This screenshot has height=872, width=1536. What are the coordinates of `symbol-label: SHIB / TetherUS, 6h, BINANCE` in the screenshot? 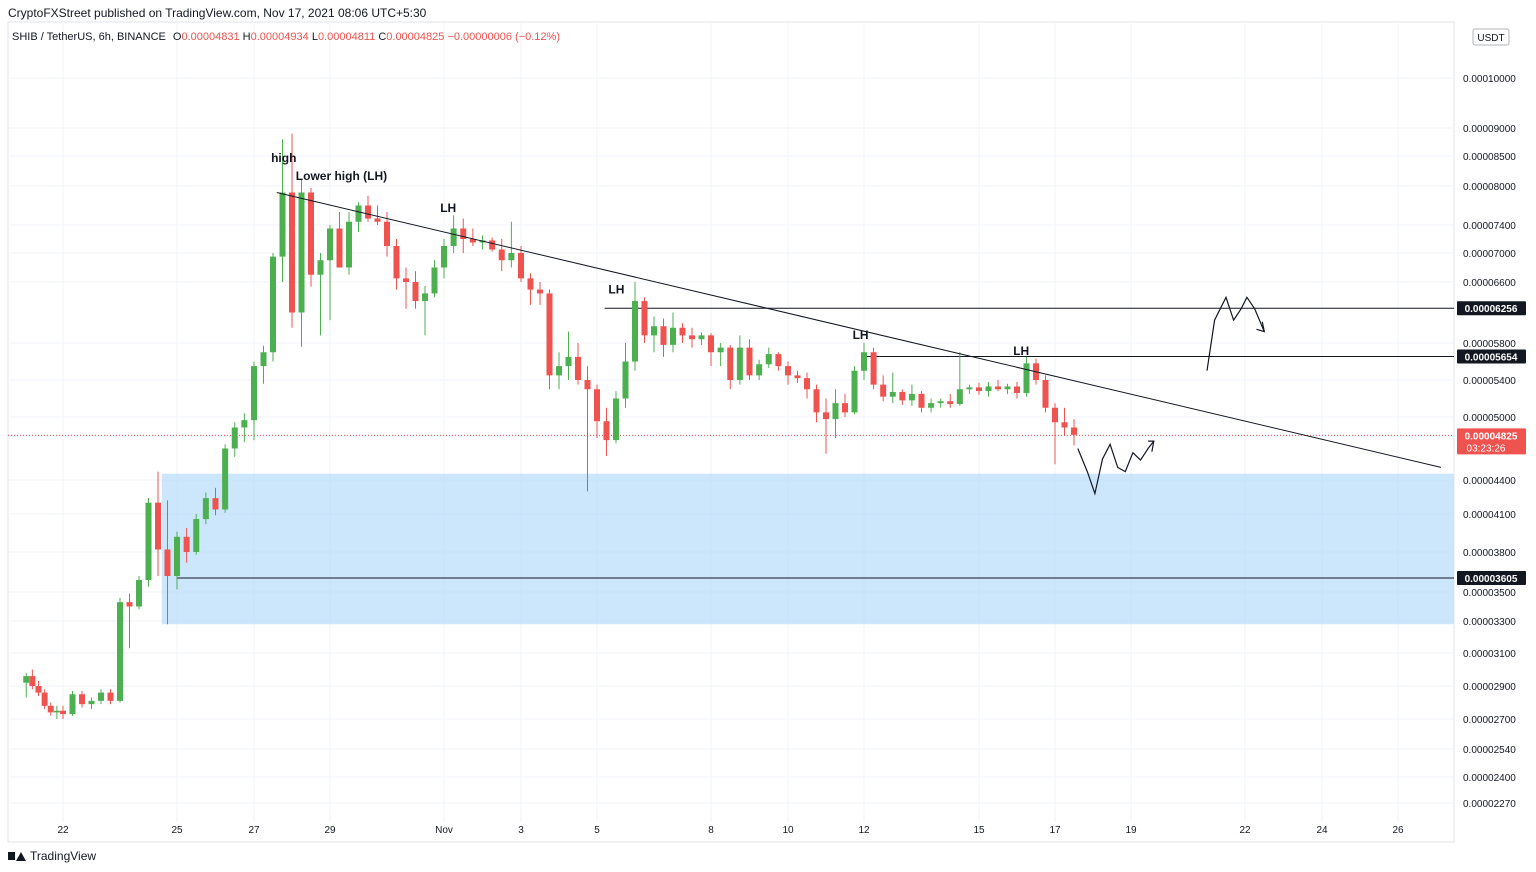 It's located at (89, 37).